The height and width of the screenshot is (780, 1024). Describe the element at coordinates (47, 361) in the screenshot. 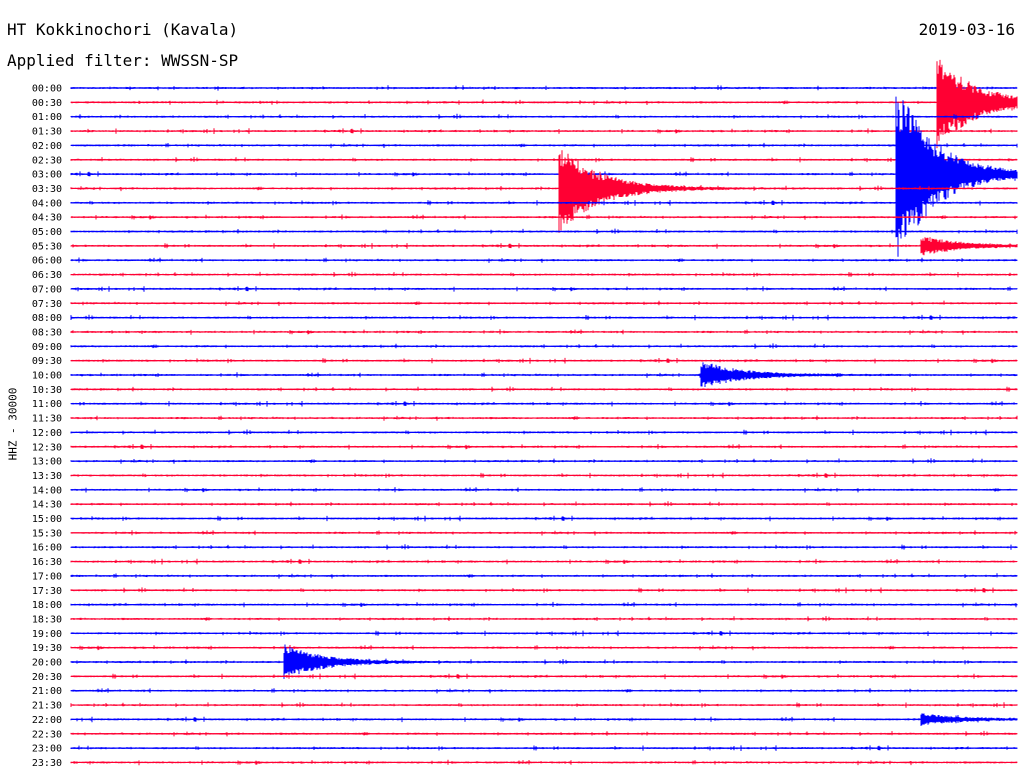

I see `row-label: 09:30` at that location.